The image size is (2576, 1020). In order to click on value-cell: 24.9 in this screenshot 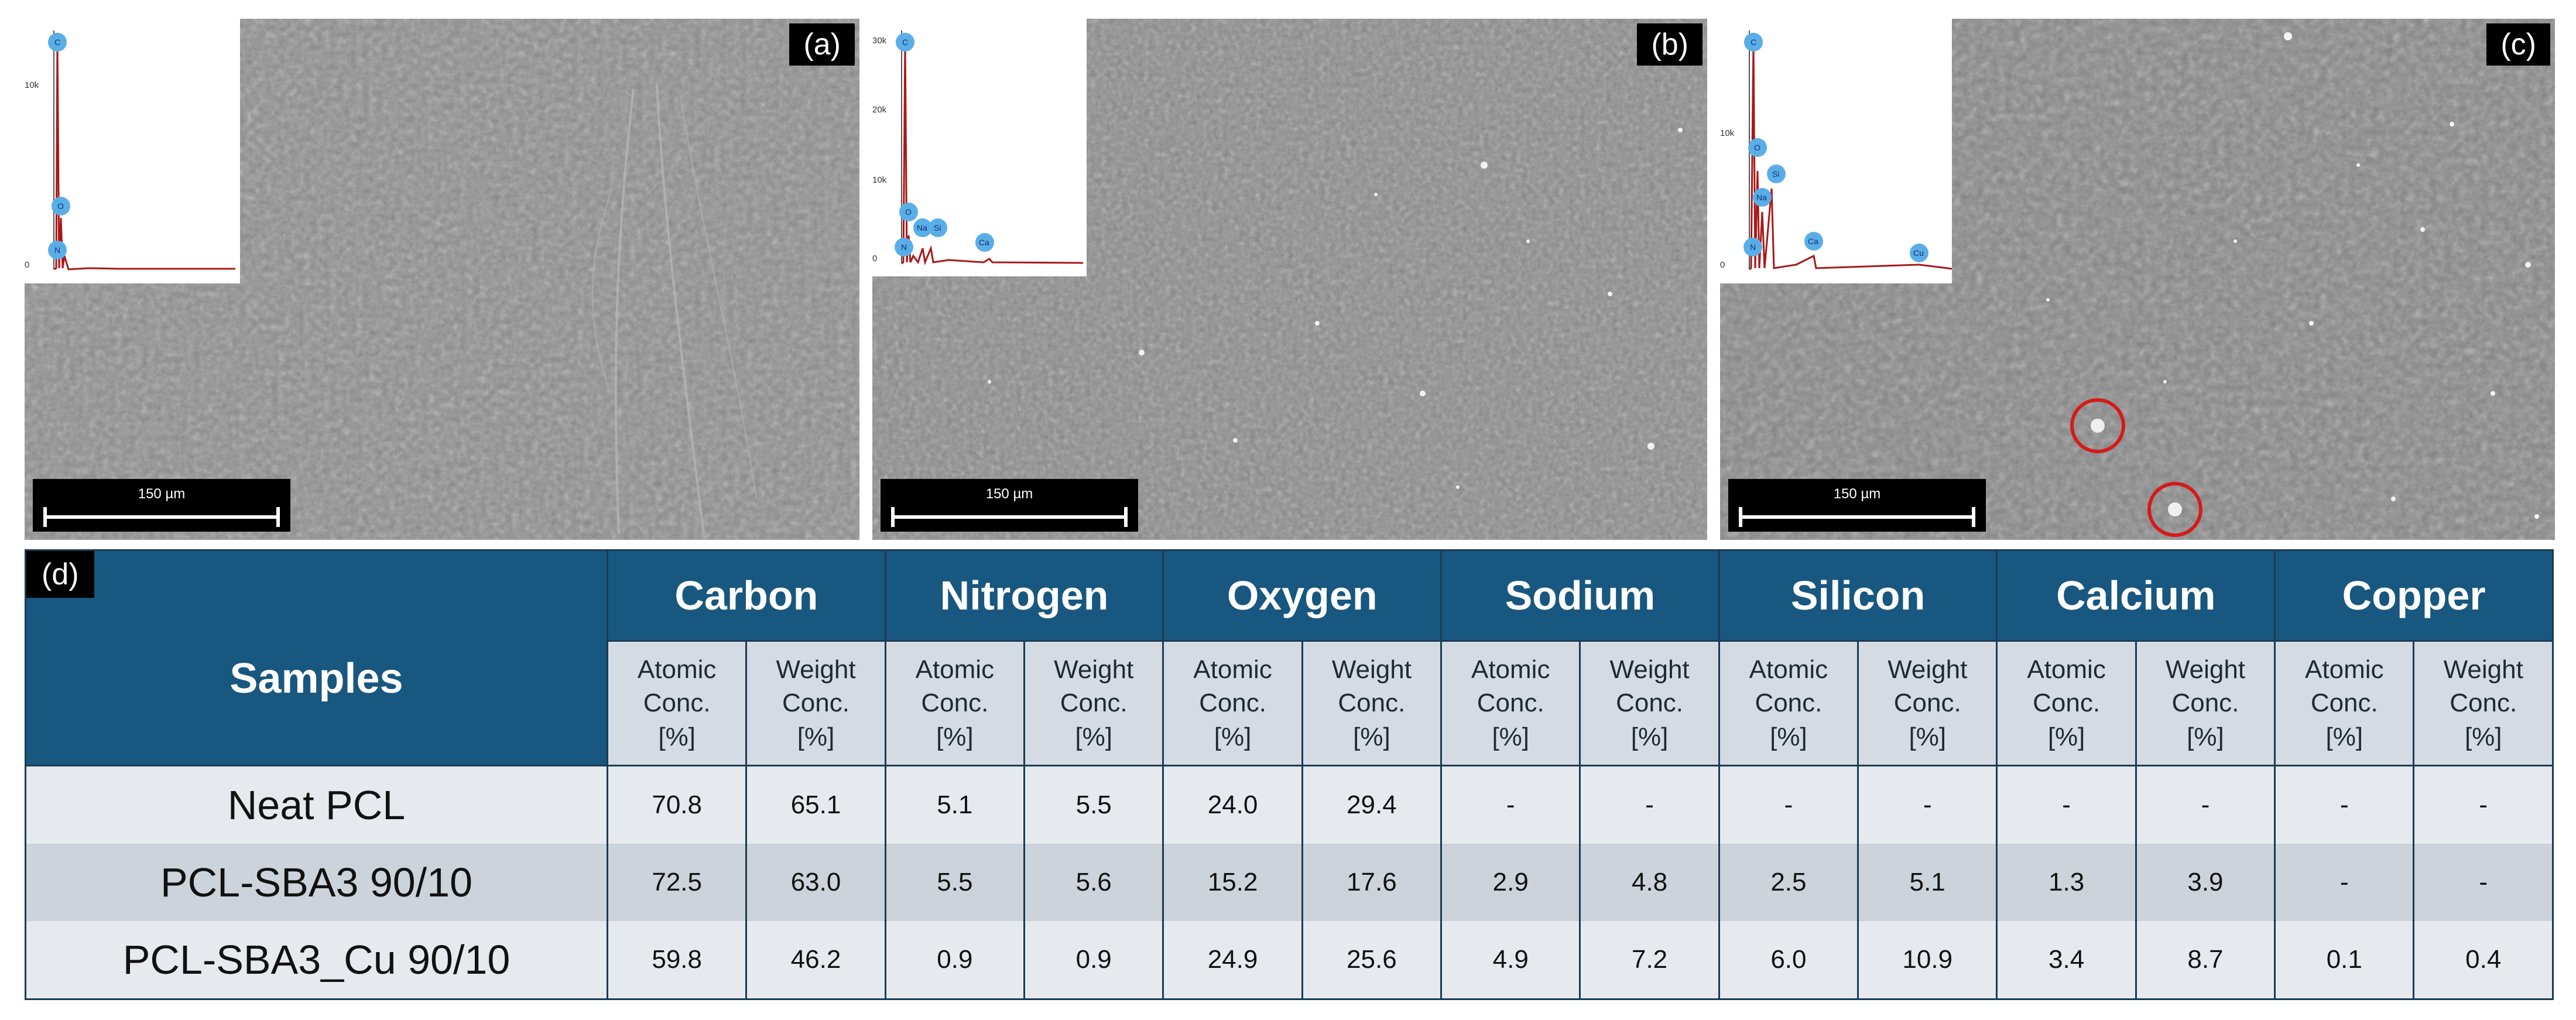, I will do `click(1232, 960)`.